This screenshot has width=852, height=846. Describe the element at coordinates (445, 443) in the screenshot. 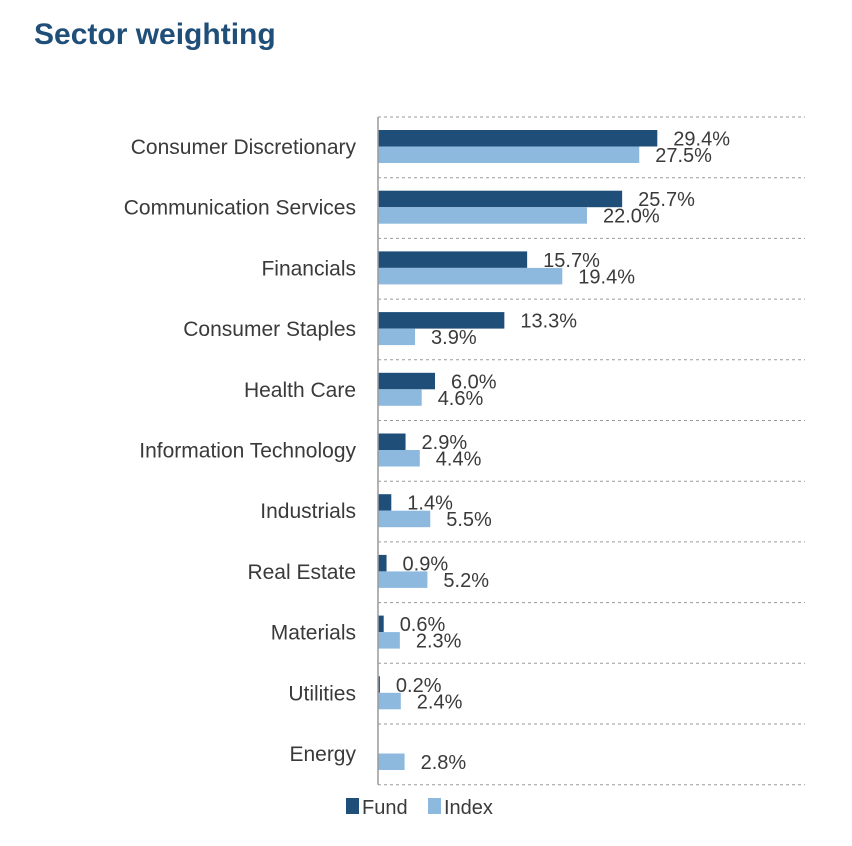

I see `data-label-fund: 2.9%` at that location.